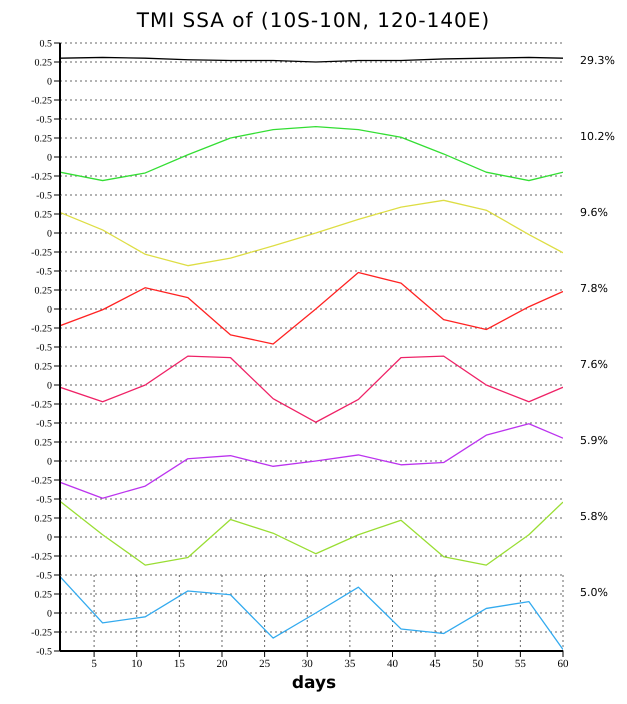 This screenshot has height=704, width=627. What do you see at coordinates (94, 664) in the screenshot?
I see `x-tick-label: 5` at bounding box center [94, 664].